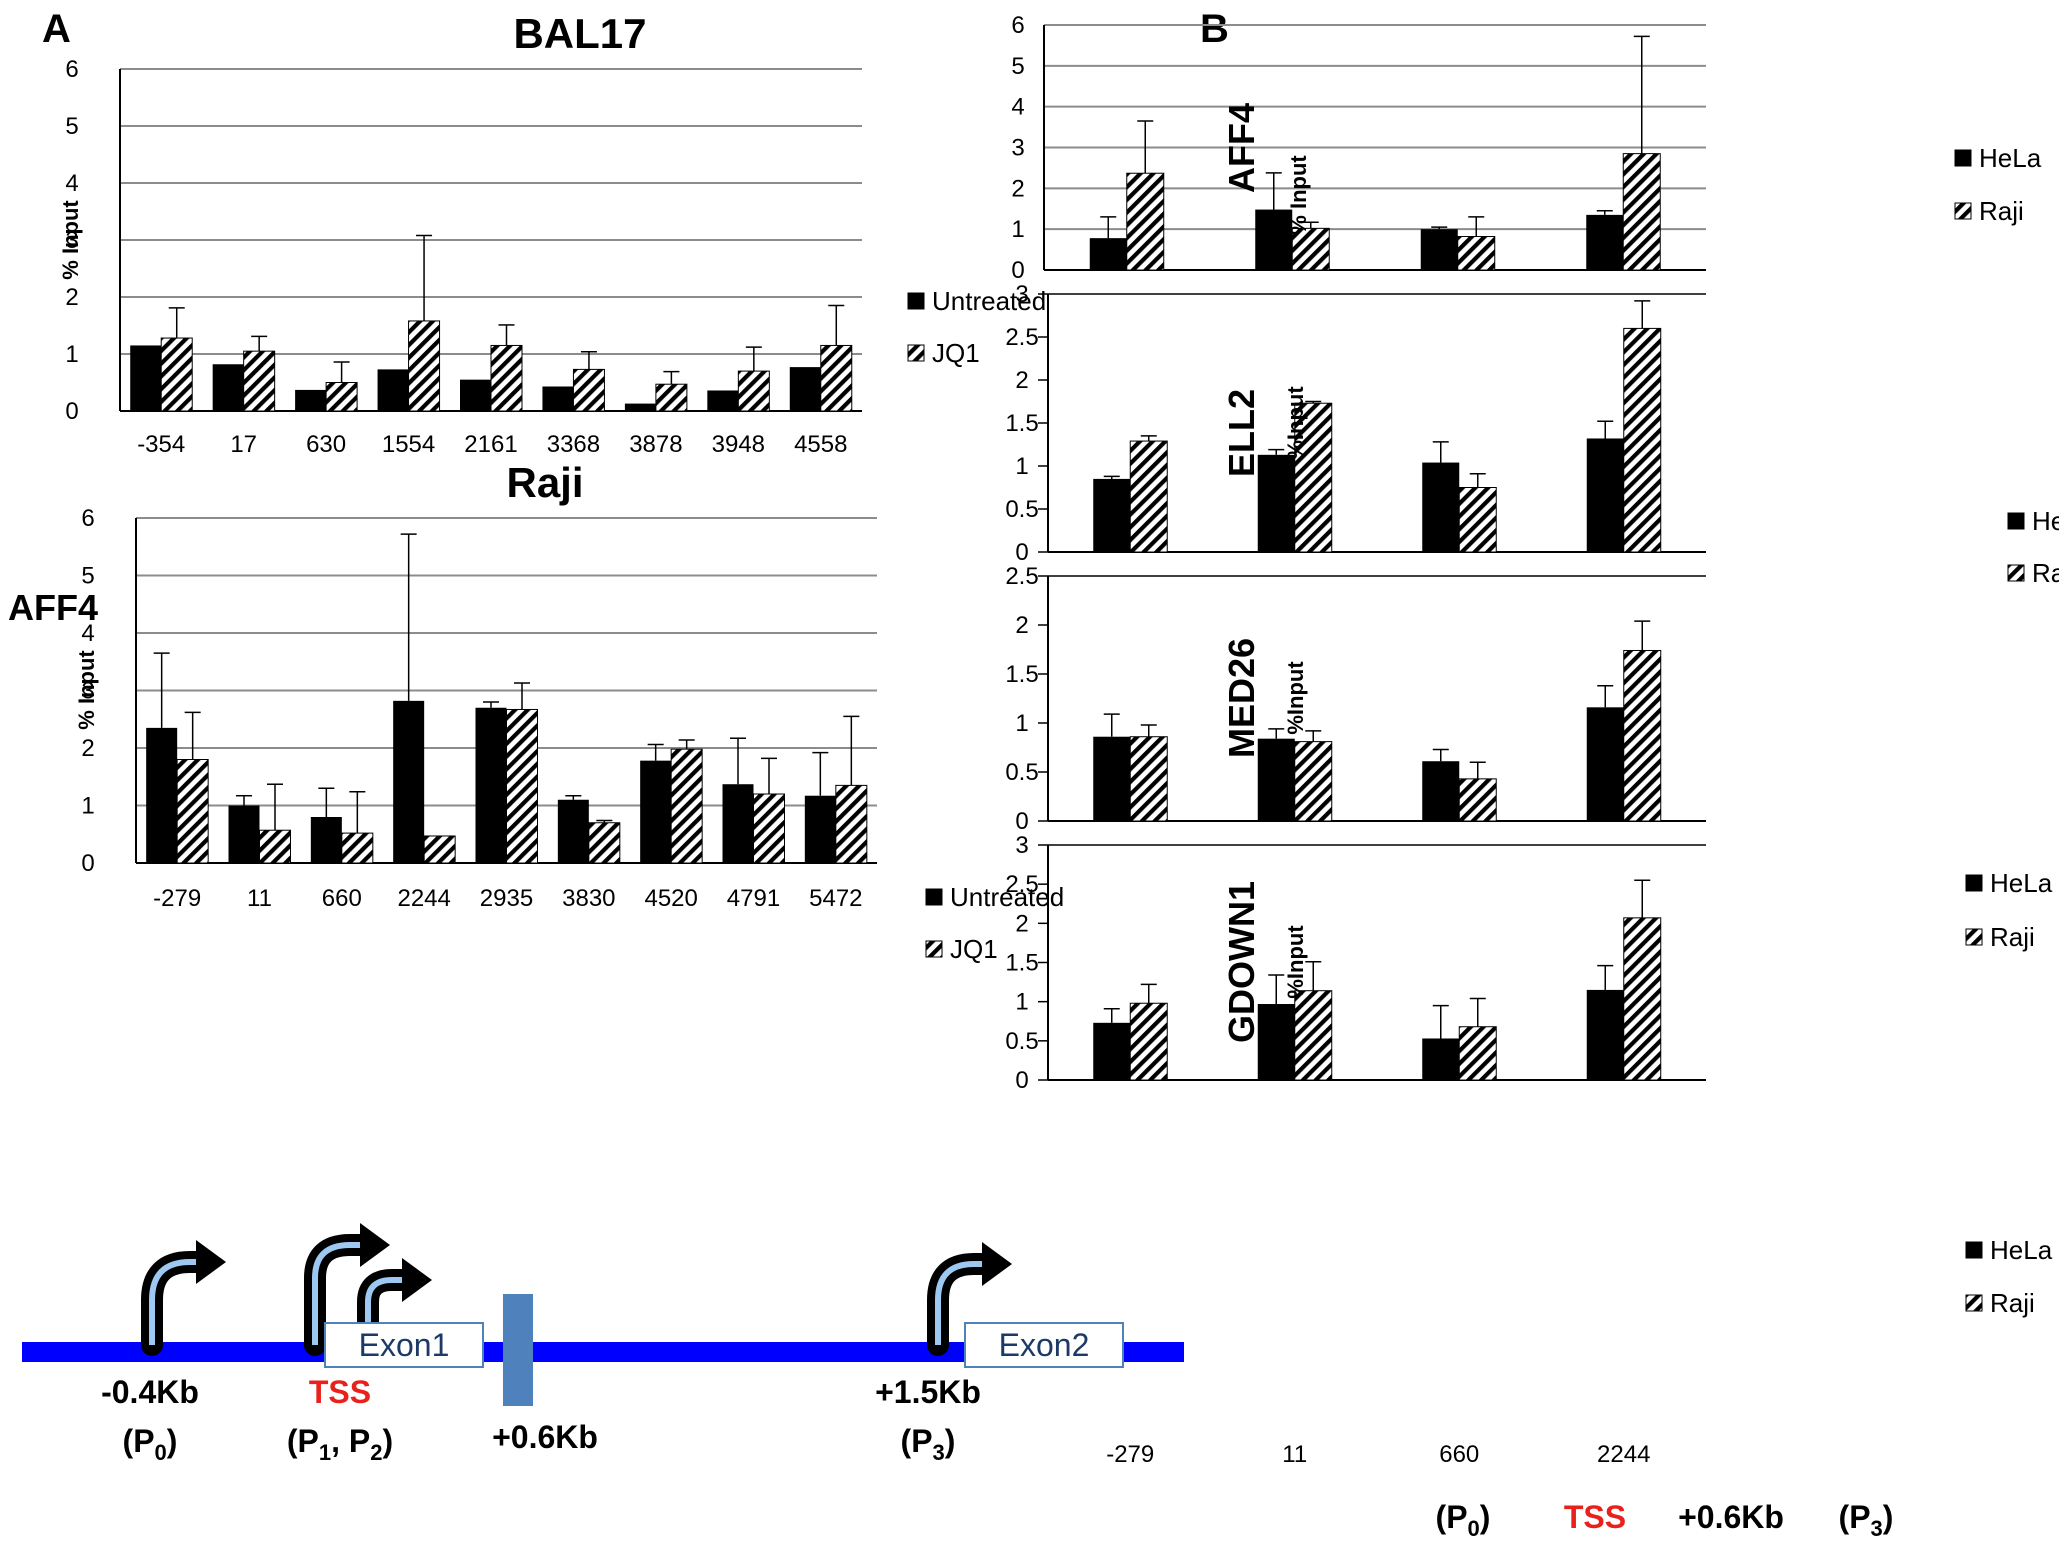  Describe the element at coordinates (820, 444) in the screenshot. I see `x-tick-label: 4558` at that location.